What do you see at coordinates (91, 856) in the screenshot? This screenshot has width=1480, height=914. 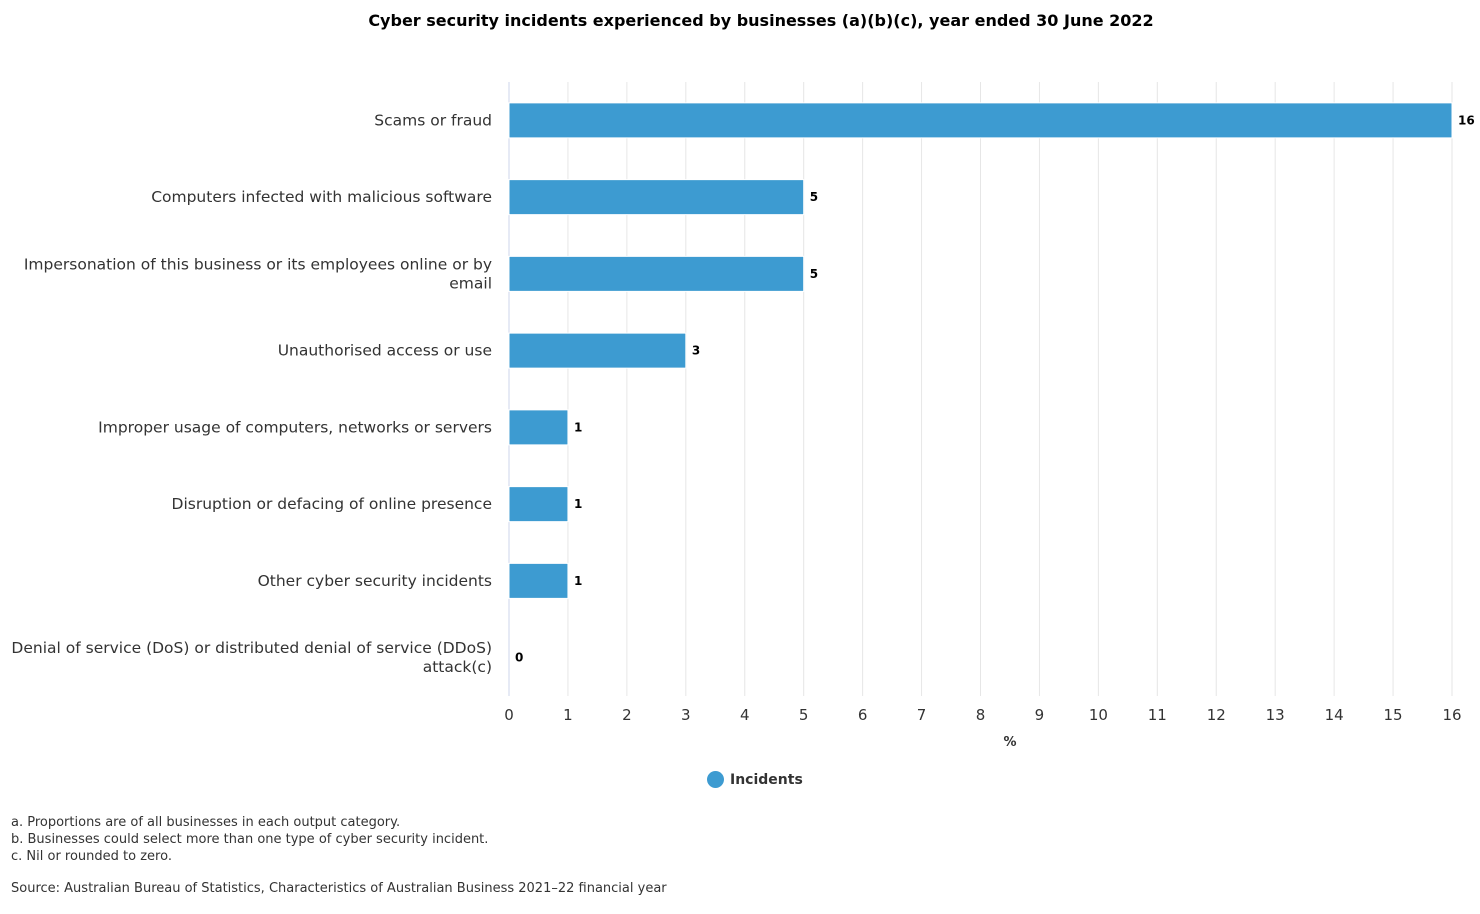 I see `footnote-c: c. Nil or rounded to zero.` at bounding box center [91, 856].